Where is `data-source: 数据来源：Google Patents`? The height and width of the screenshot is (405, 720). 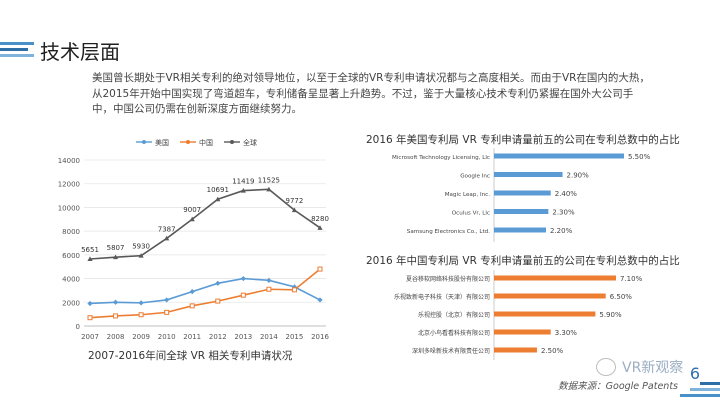
data-source: 数据来源：Google Patents is located at coordinates (618, 386).